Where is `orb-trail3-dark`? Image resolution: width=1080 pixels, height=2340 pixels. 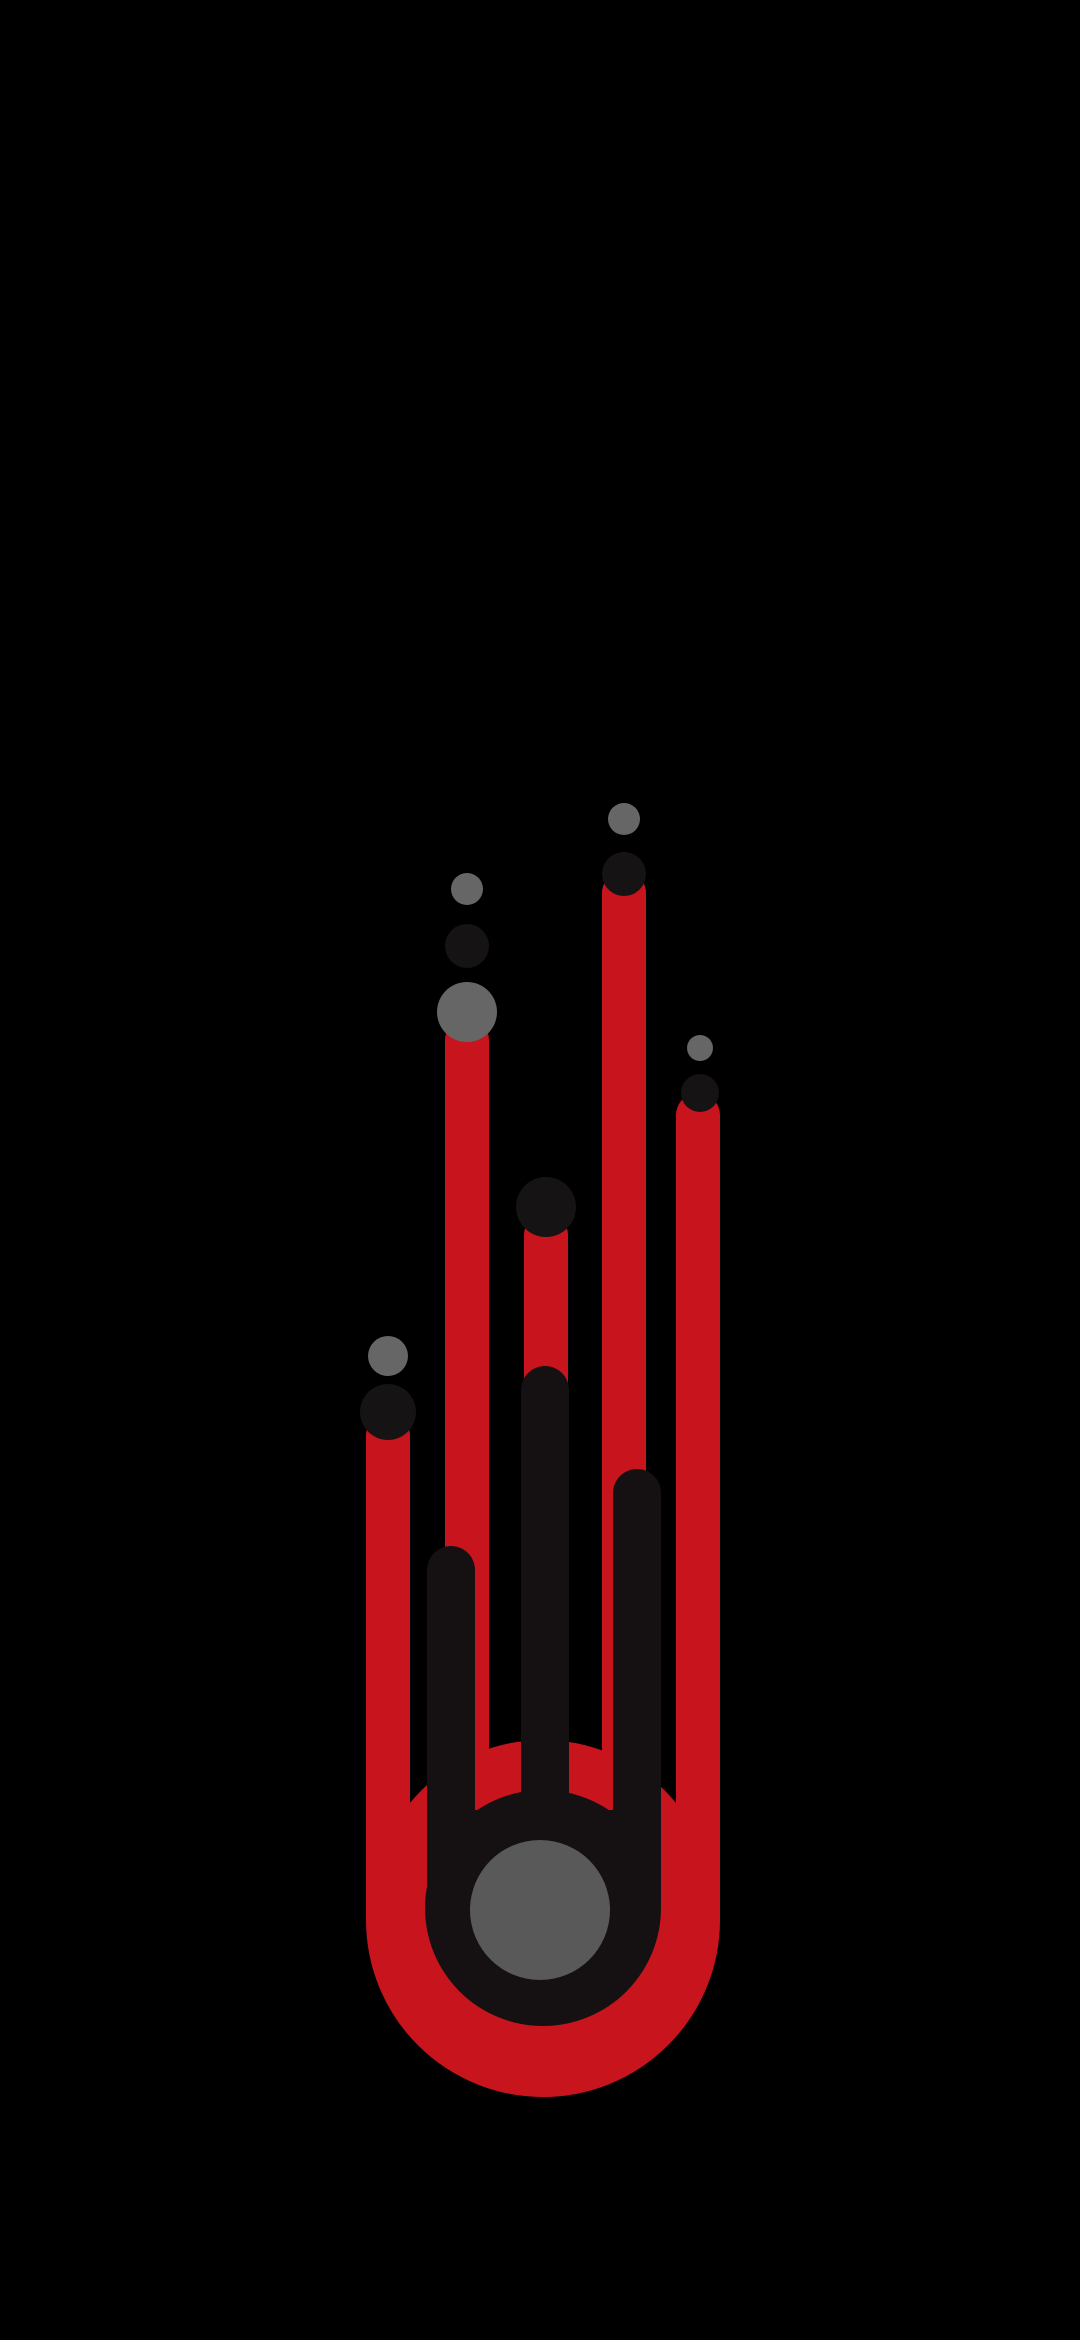 orb-trail3-dark is located at coordinates (624, 874).